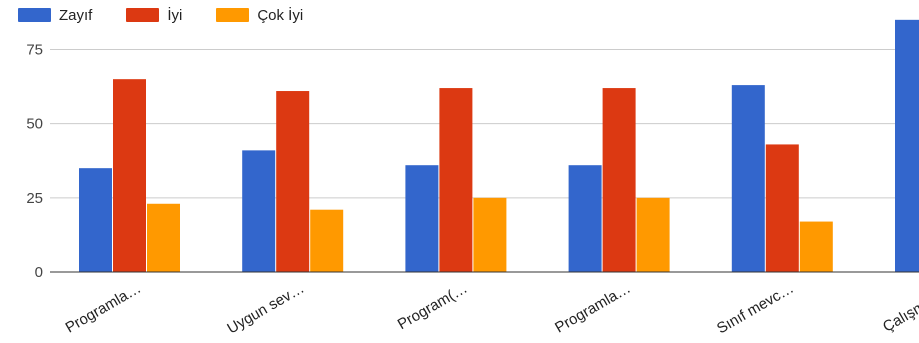 The width and height of the screenshot is (919, 343). I want to click on legend-item-cok-iyi: Çok İyi, so click(259, 15).